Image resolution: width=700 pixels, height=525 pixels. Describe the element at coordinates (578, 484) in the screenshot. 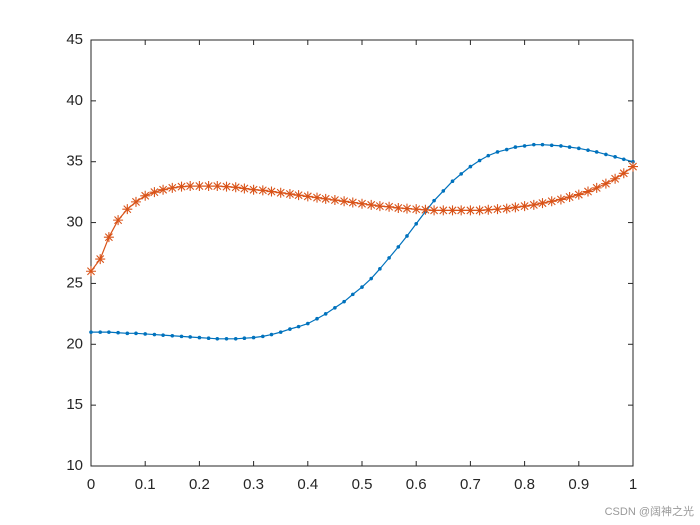

I see `x-tick-label: 0.9` at that location.